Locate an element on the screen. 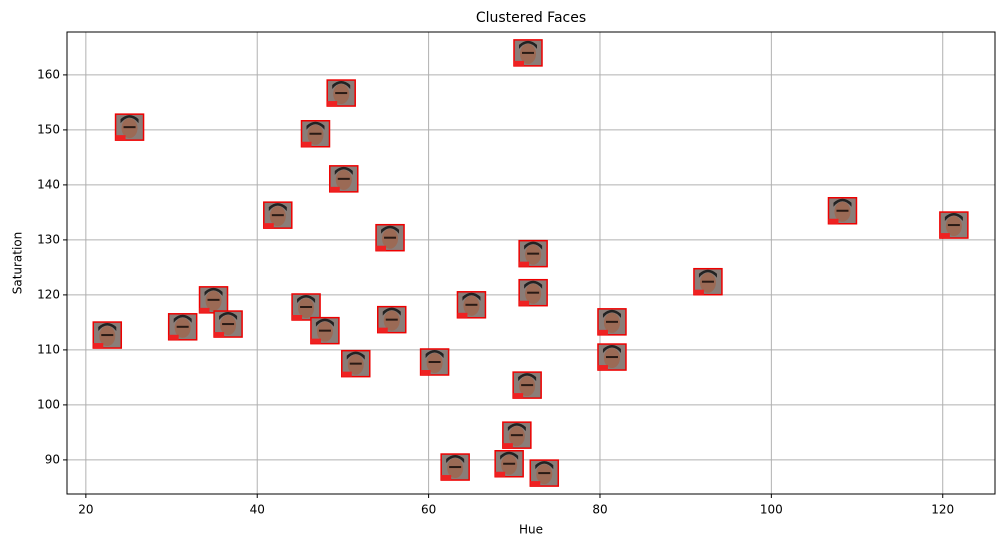 This screenshot has height=551, width=1005. y-tick-label: 160 is located at coordinates (48, 74).